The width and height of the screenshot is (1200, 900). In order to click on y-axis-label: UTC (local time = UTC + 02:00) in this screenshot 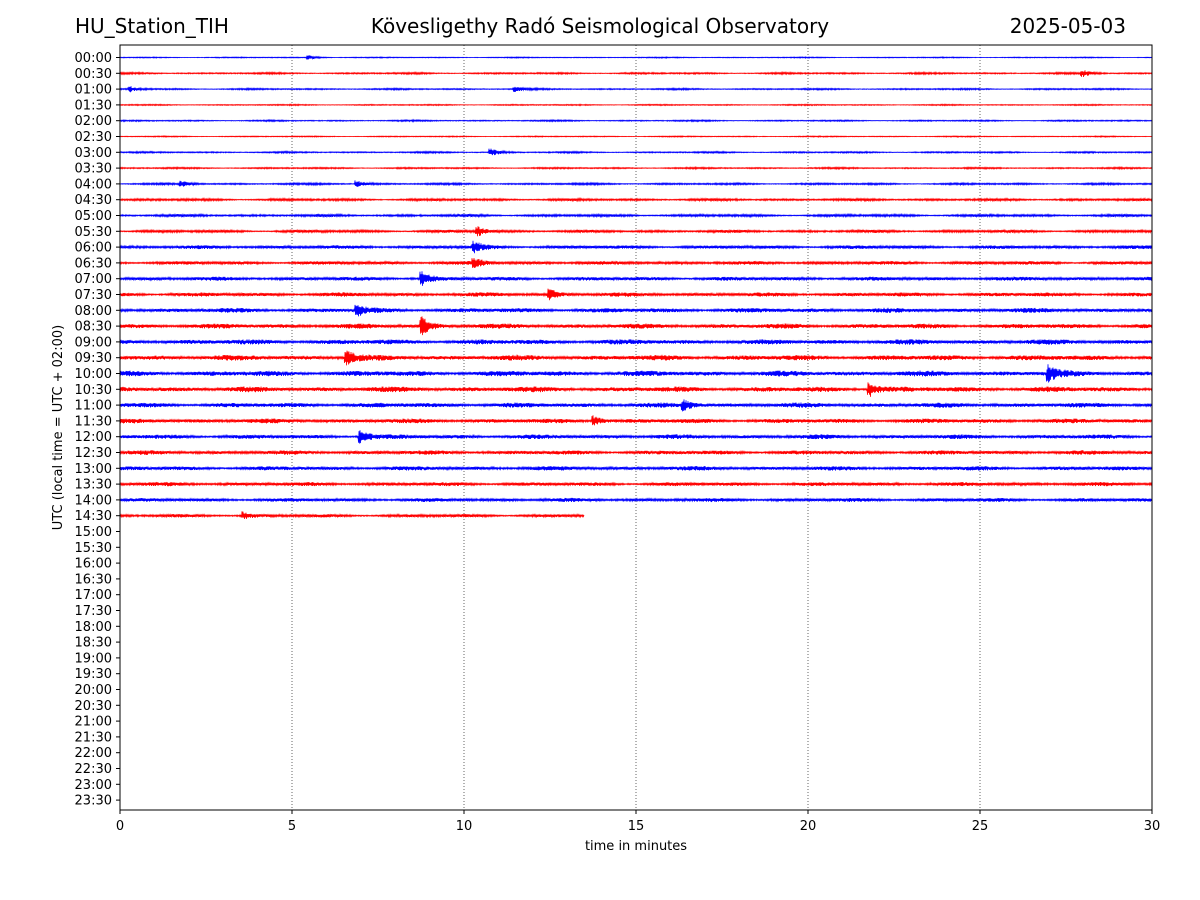, I will do `click(58, 427)`.